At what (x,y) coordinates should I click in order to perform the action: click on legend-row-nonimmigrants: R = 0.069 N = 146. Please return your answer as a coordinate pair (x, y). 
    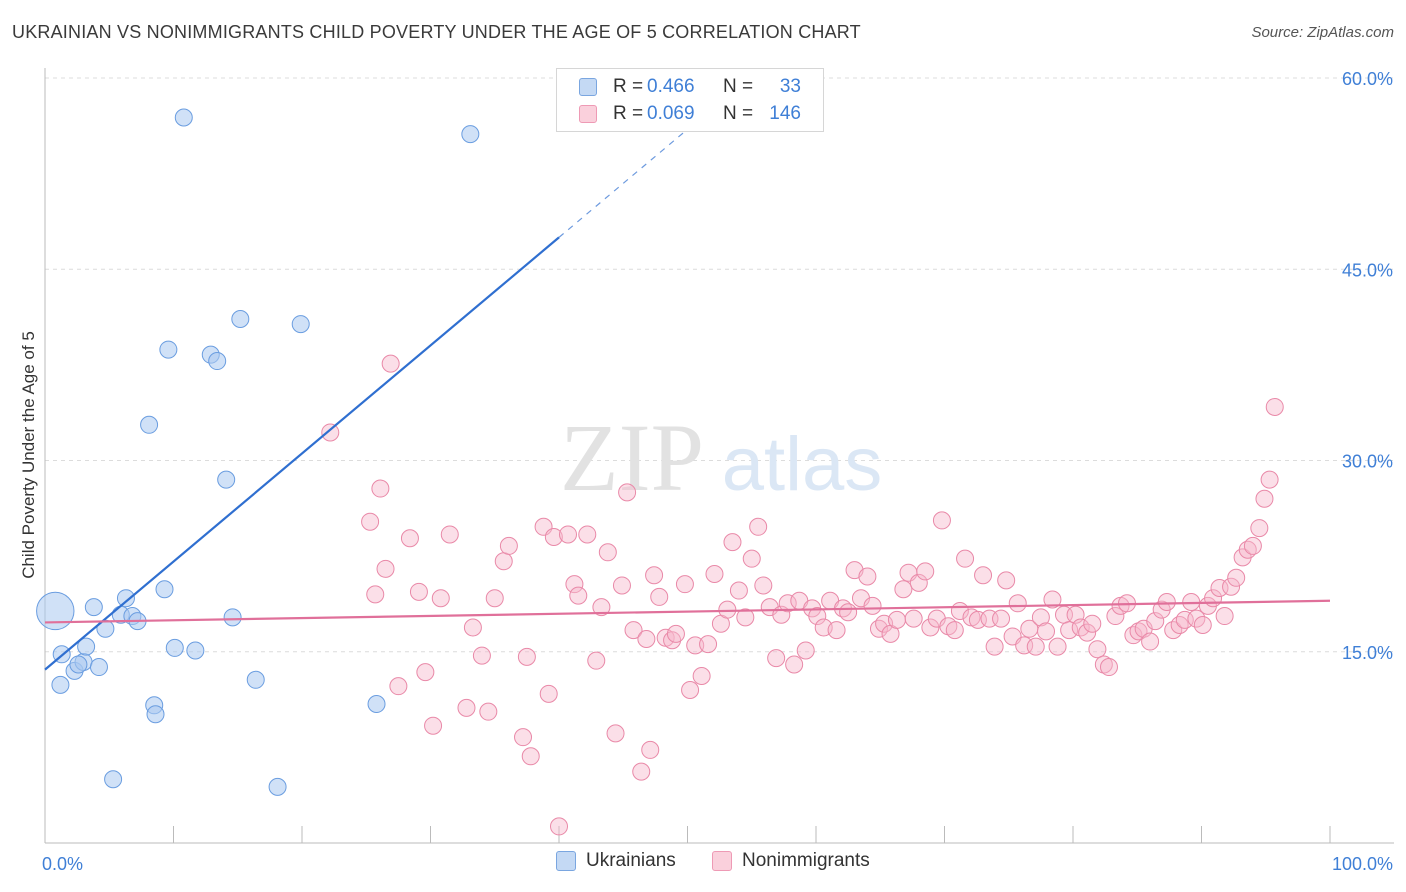
    Looking at the image, I should click on (690, 114).